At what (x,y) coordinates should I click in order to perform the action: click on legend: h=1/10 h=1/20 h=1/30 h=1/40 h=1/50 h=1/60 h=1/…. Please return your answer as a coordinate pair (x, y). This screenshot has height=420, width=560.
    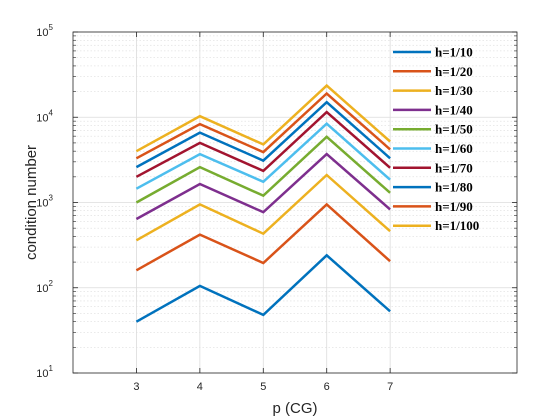
    Looking at the image, I should click on (436, 139).